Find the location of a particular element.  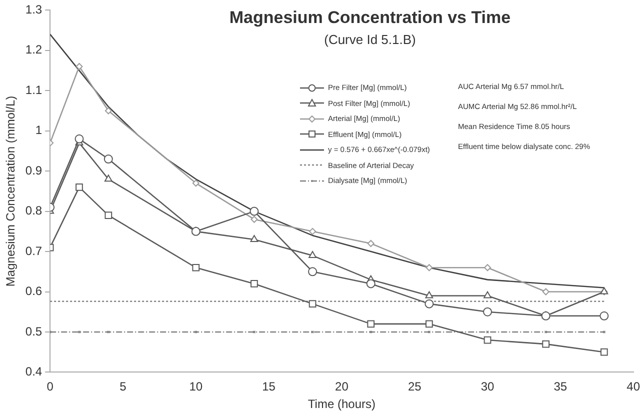

y-tick-label: 0.4 is located at coordinates (33, 371).